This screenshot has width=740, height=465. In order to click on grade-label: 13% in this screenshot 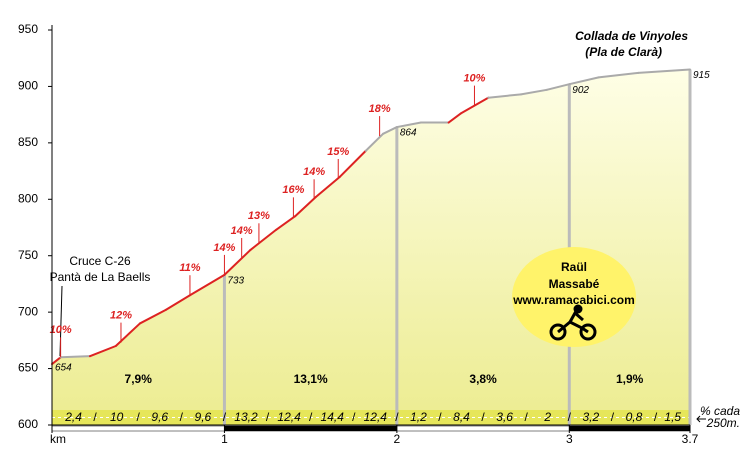, I will do `click(259, 216)`.